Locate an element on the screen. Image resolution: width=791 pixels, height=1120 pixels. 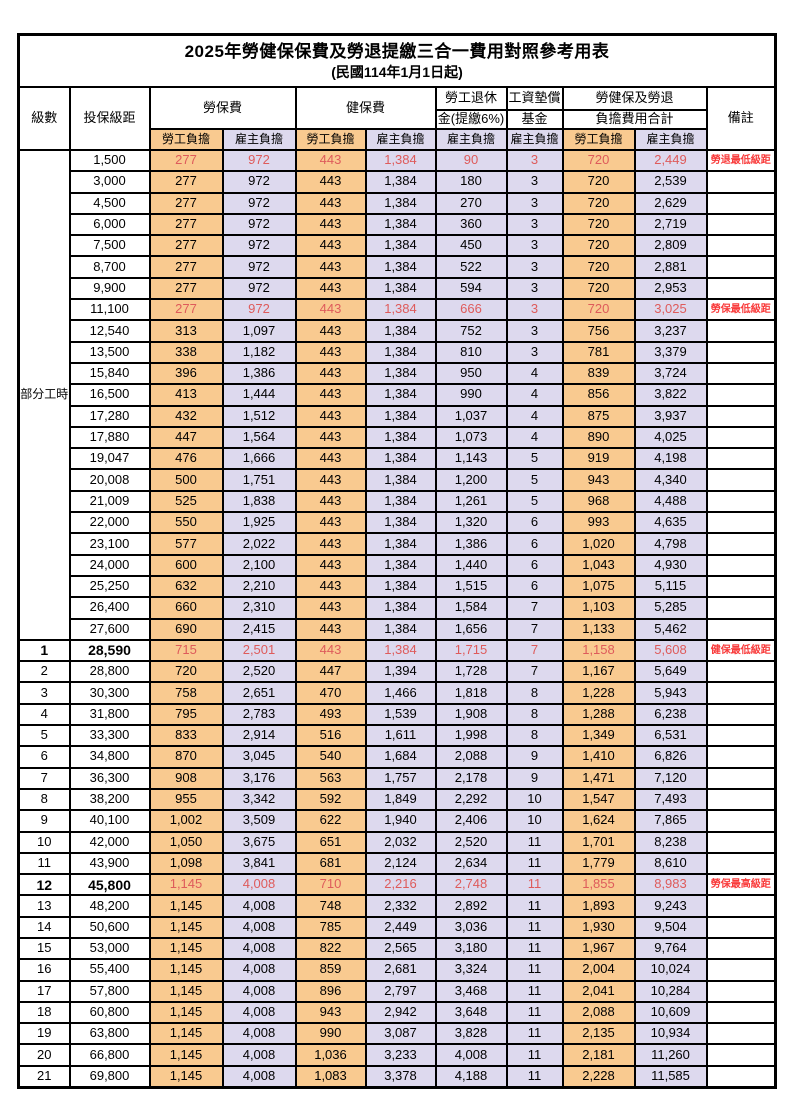
fee-cell: 8,610 is located at coordinates (670, 863).